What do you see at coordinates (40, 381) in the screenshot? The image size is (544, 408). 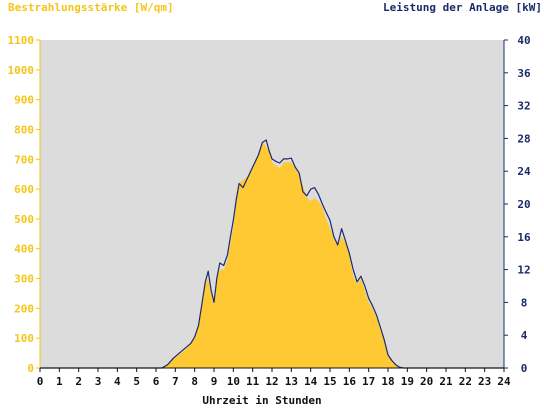 I see `x-tick-label: 0` at bounding box center [40, 381].